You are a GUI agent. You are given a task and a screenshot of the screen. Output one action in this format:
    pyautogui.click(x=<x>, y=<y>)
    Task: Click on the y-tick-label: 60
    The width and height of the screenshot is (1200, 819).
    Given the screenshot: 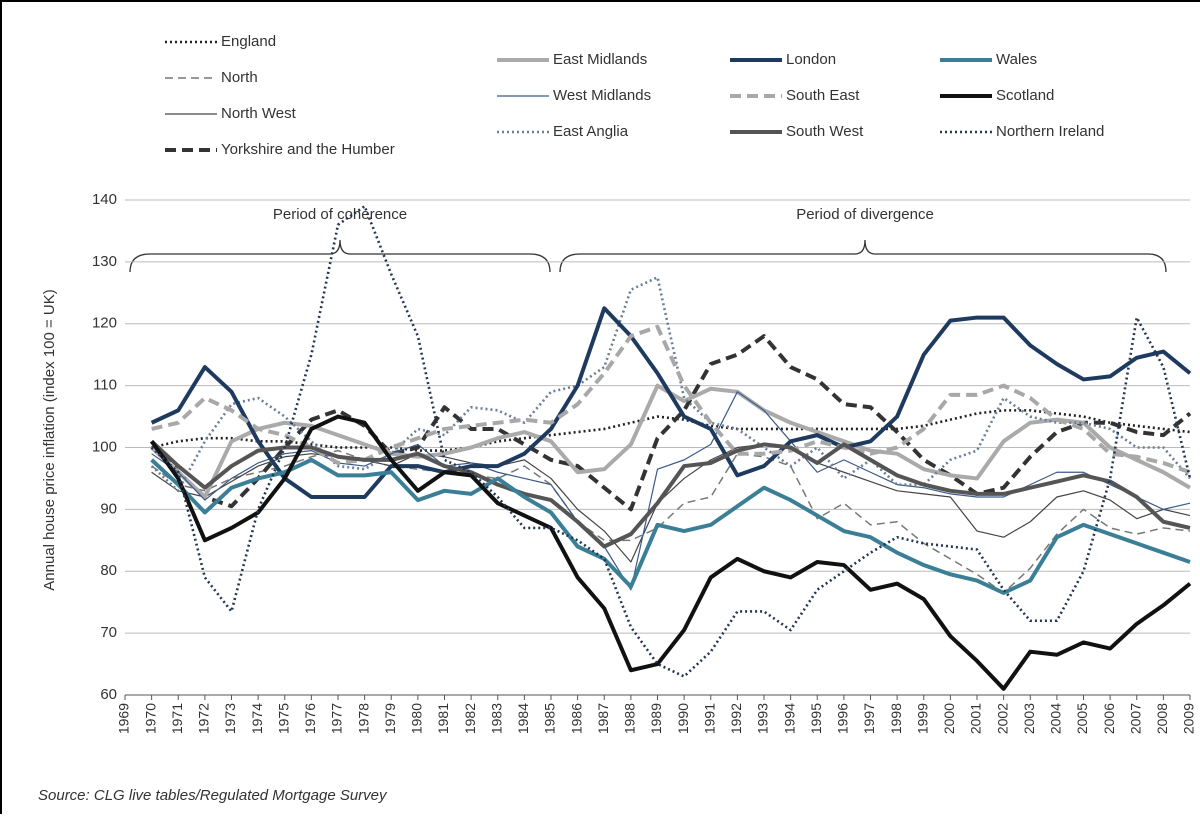 What is the action you would take?
    pyautogui.click(x=108, y=694)
    